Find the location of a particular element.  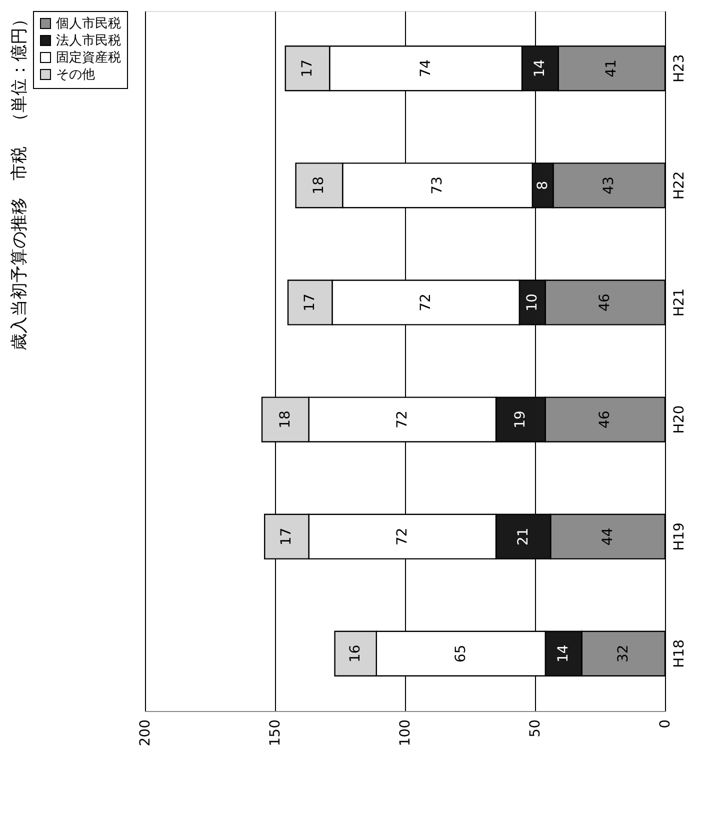

data-label: 21 is located at coordinates (523, 537).